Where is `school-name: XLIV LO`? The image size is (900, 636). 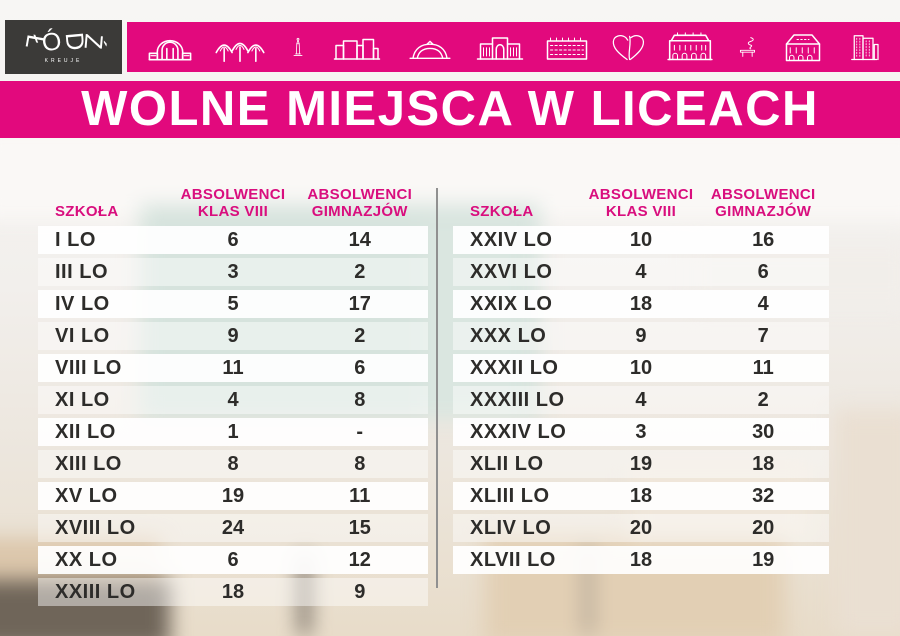 school-name: XLIV LO is located at coordinates (511, 527).